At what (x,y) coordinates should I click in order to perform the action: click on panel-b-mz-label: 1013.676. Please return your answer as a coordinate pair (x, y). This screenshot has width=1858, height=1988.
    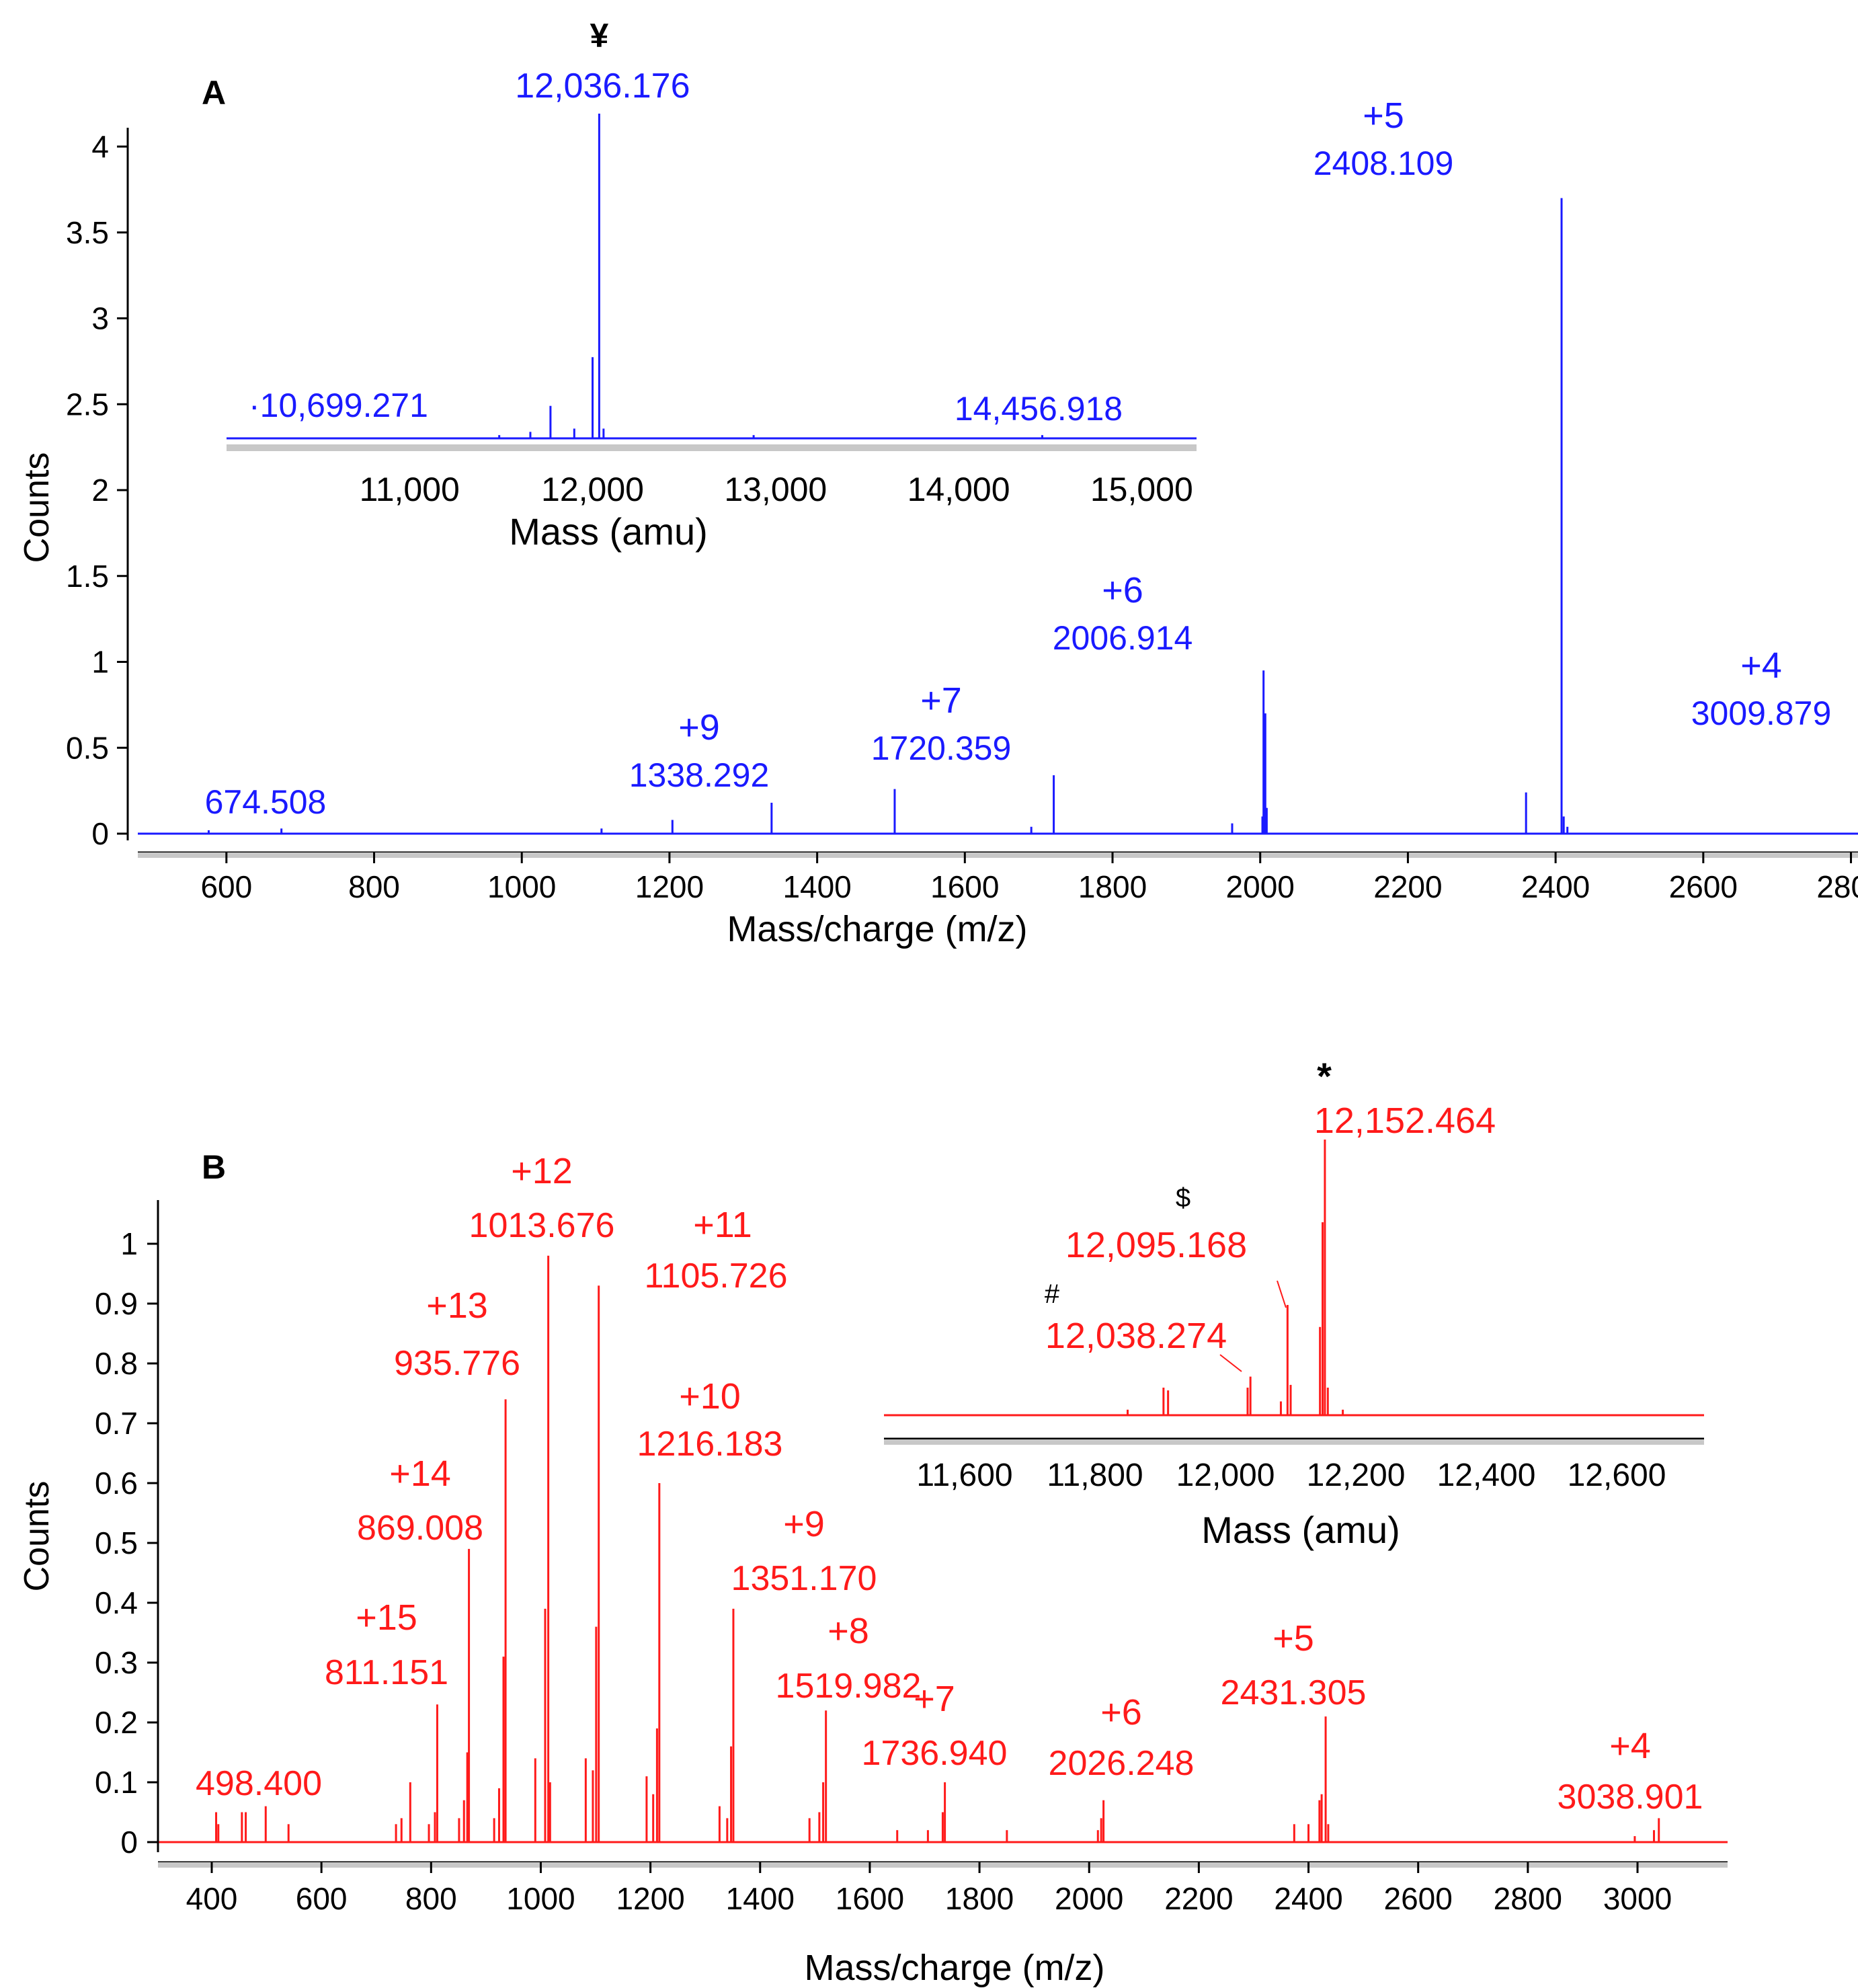
    Looking at the image, I should click on (542, 1225).